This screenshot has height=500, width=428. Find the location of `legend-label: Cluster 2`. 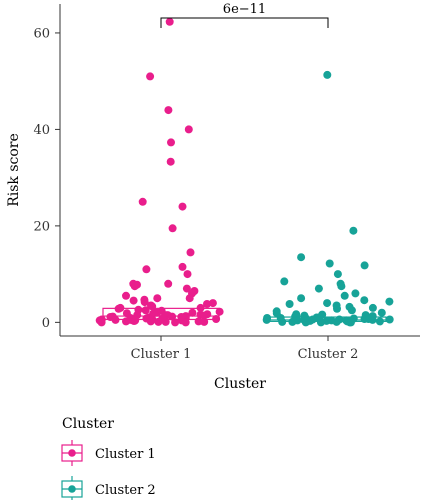

legend-label: Cluster 2 is located at coordinates (125, 490).